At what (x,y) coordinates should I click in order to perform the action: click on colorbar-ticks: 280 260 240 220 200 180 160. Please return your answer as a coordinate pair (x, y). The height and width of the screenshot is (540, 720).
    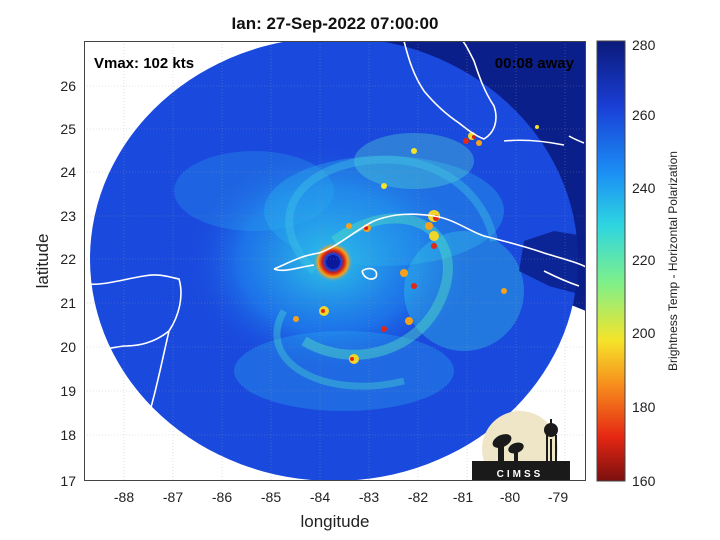
    Looking at the image, I should click on (644, 263).